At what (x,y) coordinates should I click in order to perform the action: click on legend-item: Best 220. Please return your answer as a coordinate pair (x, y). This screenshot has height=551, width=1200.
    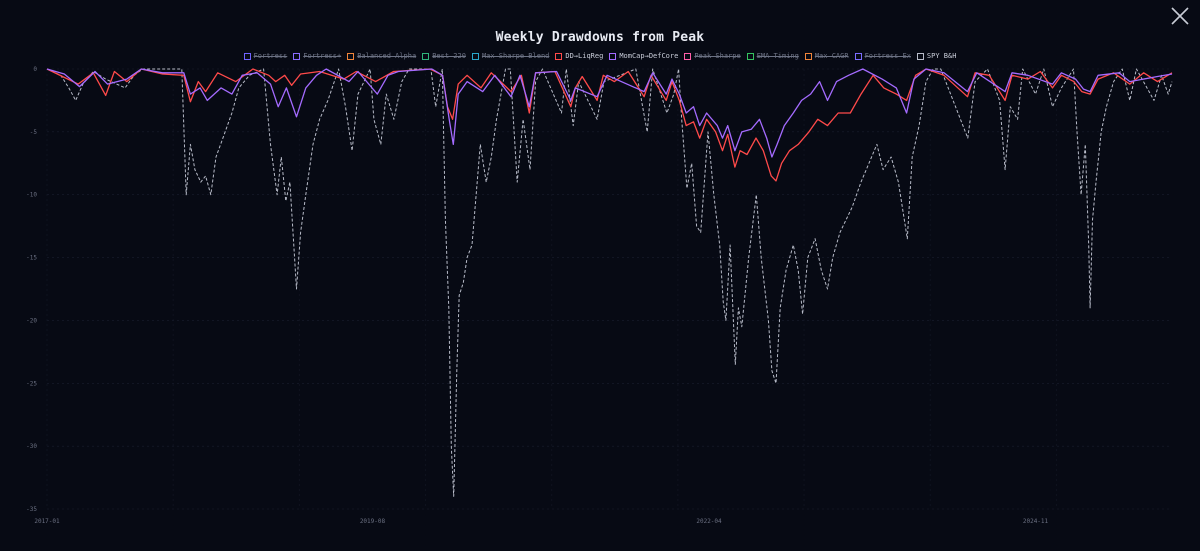
    Looking at the image, I should click on (444, 56).